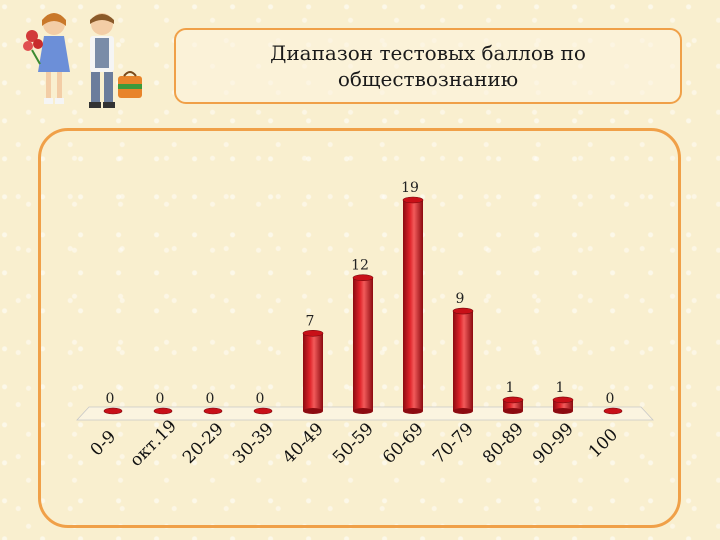 The image size is (720, 540). What do you see at coordinates (203, 443) in the screenshot?
I see `category-label: 20-29` at bounding box center [203, 443].